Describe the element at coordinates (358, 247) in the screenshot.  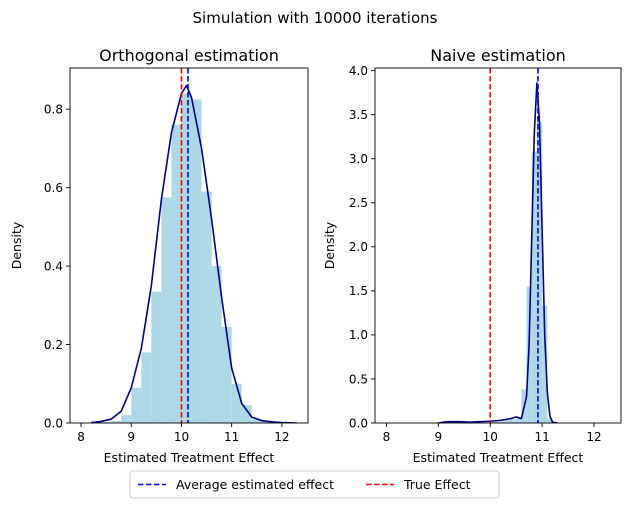
I see `naive-y-tick-label: 2.0` at that location.